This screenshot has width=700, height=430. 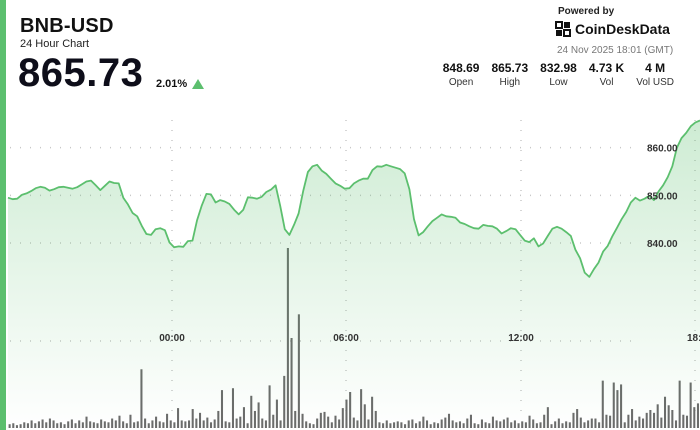 I want to click on x-tick-label: 18:, so click(x=693, y=338).